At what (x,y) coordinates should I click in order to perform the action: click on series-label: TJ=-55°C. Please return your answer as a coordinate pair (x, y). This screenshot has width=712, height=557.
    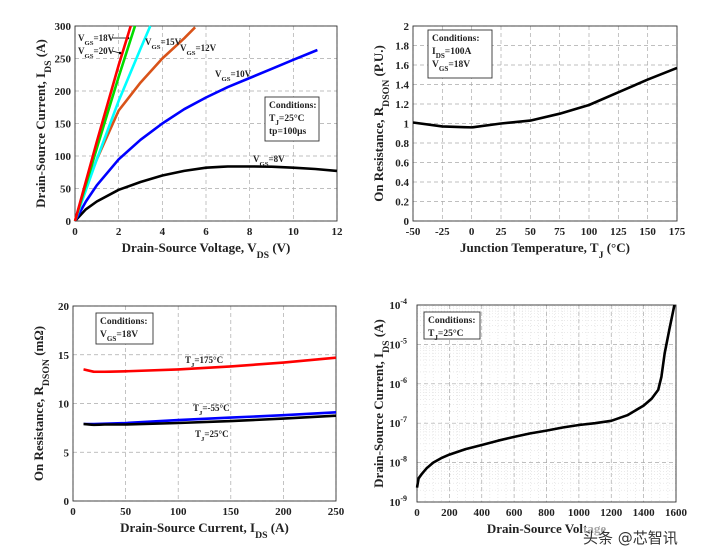
    Looking at the image, I should click on (211, 410).